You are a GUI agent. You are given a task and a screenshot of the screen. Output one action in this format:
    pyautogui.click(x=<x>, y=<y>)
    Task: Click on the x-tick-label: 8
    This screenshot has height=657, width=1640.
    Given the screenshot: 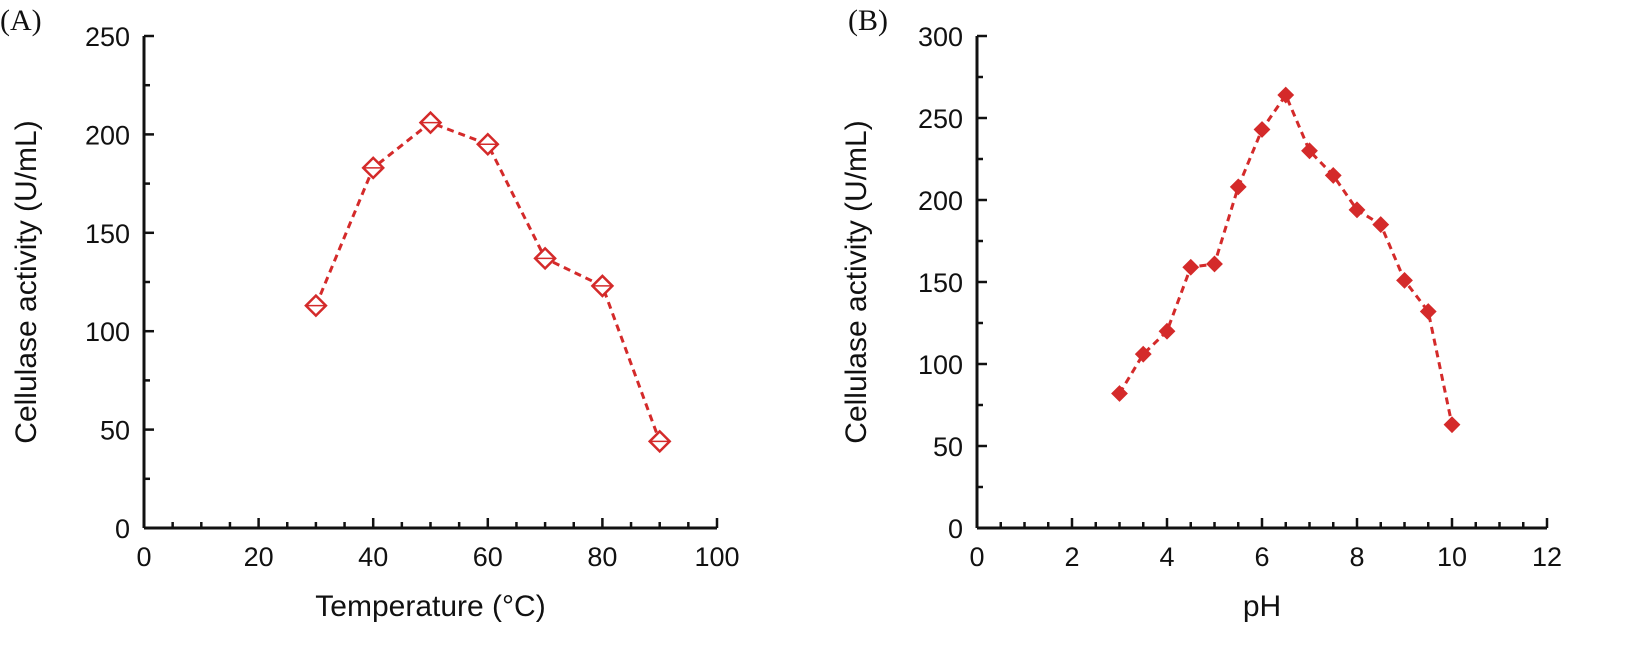 What is the action you would take?
    pyautogui.click(x=1356, y=557)
    